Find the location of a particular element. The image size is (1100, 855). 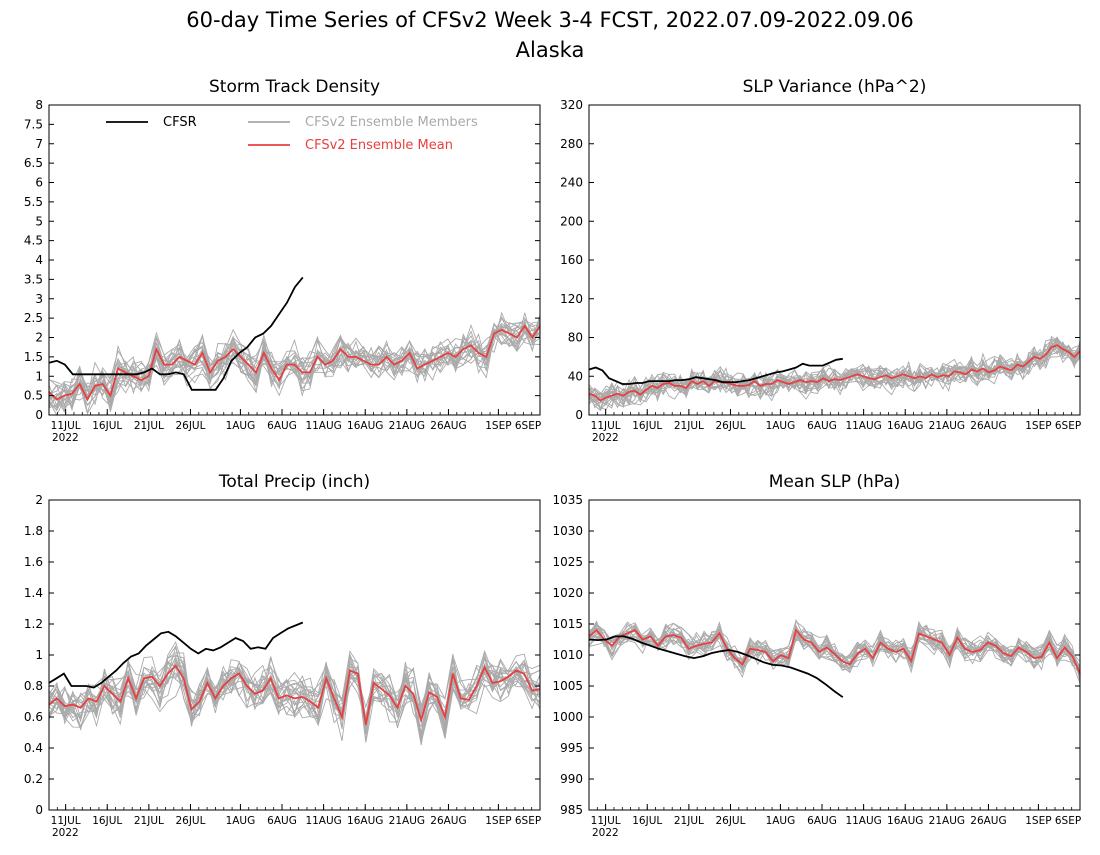

y-tick-label: 1025 is located at coordinates (567, 562).